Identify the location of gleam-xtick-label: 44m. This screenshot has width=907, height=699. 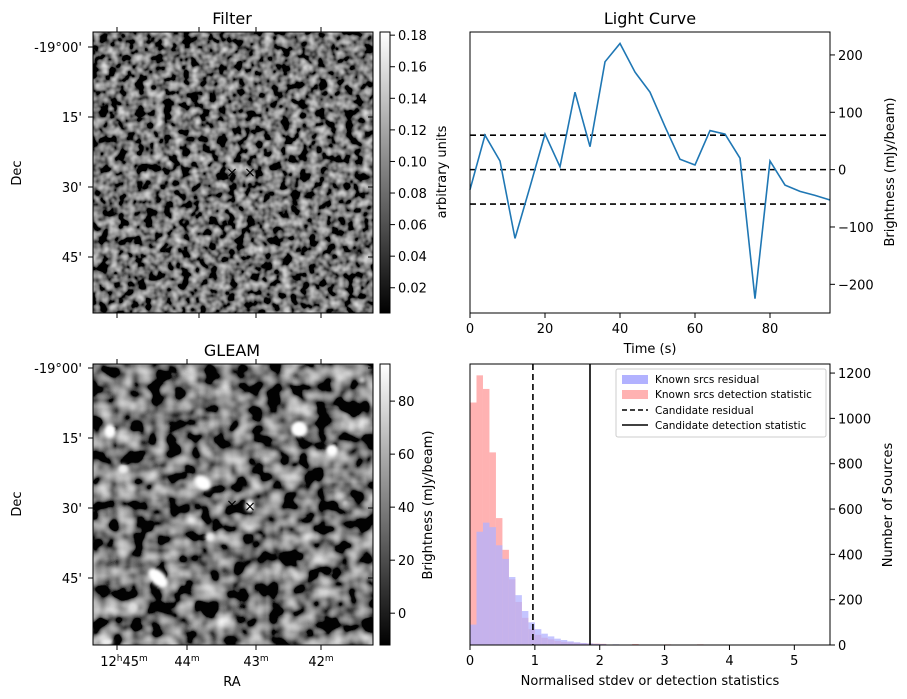
(186, 662).